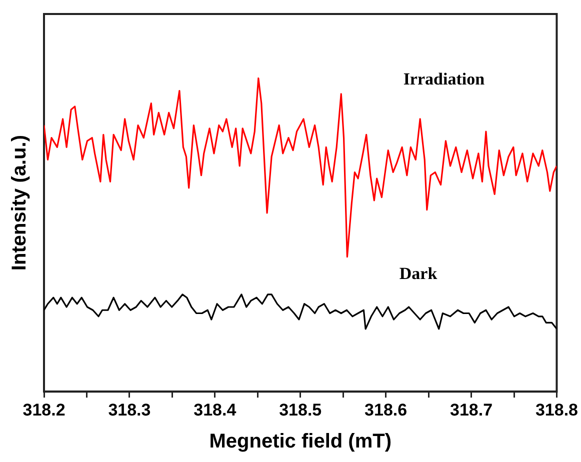  Describe the element at coordinates (471, 410) in the screenshot. I see `x-tick-label: 318.7` at that location.